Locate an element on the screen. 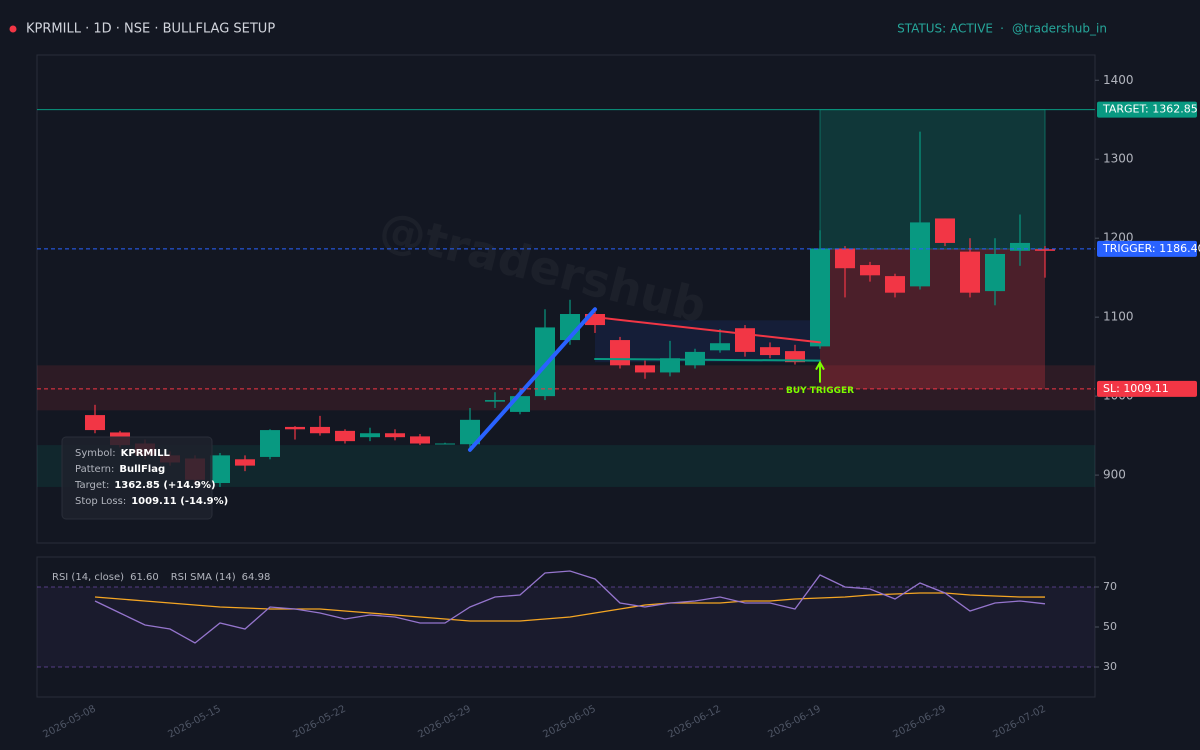  level-label: TARGET: 1362.85 is located at coordinates (1150, 109).